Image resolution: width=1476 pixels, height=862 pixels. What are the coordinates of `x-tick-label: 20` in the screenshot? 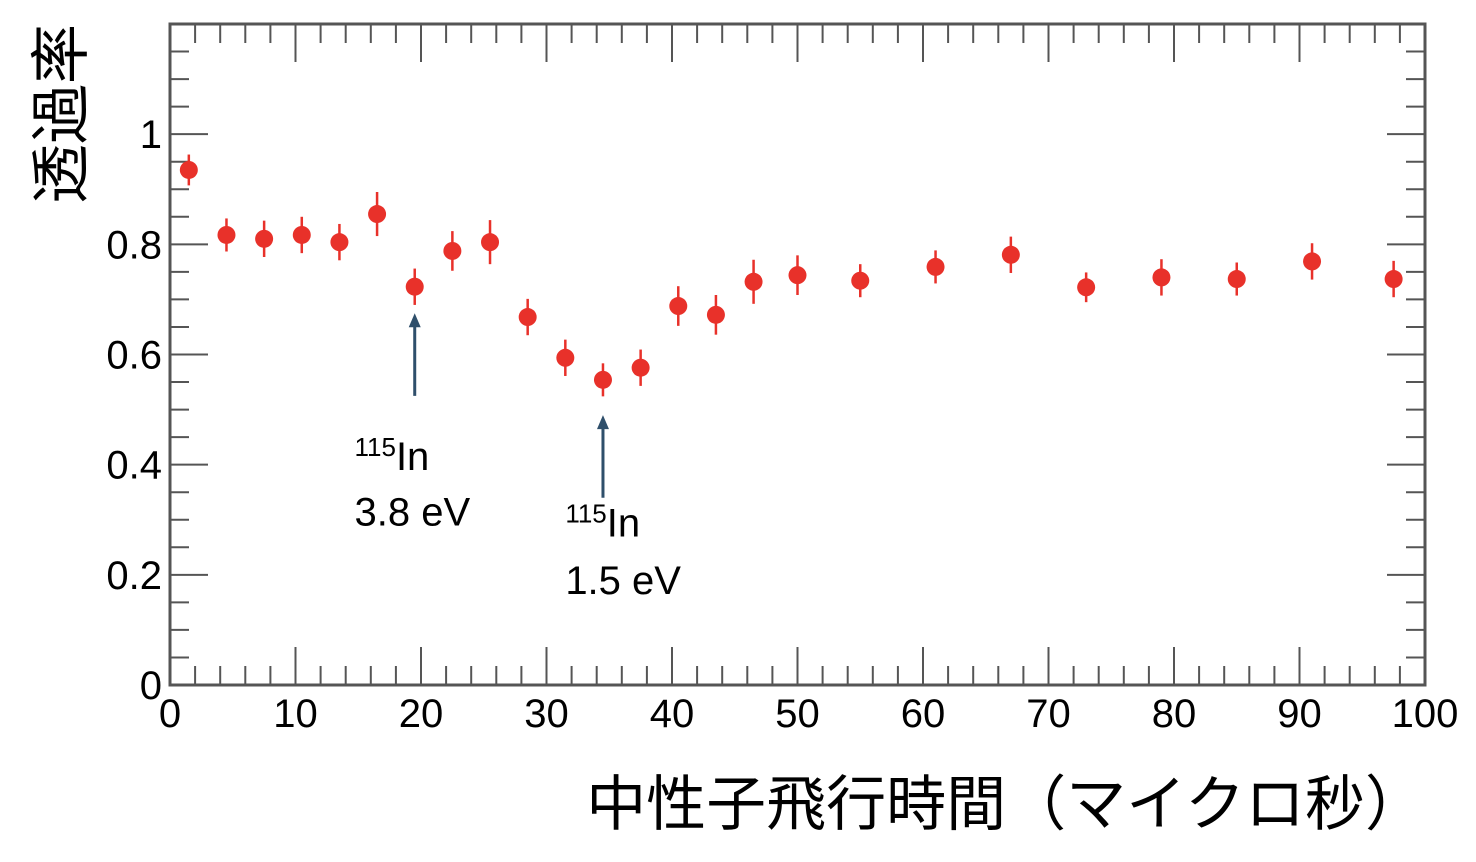 It's located at (421, 714).